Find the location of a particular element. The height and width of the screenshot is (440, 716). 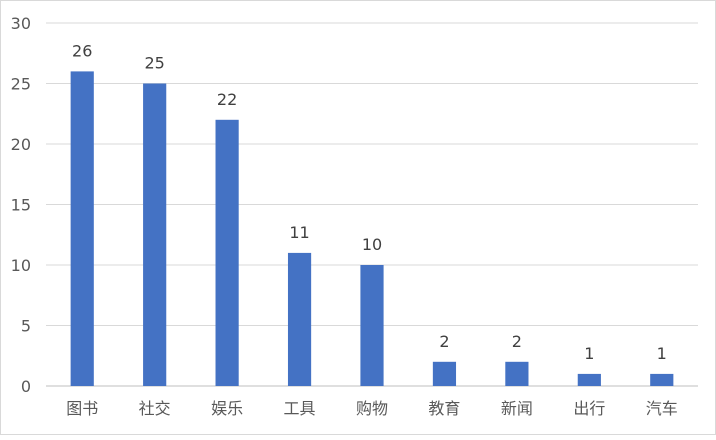

y-tick-label: 30 is located at coordinates (21, 23).